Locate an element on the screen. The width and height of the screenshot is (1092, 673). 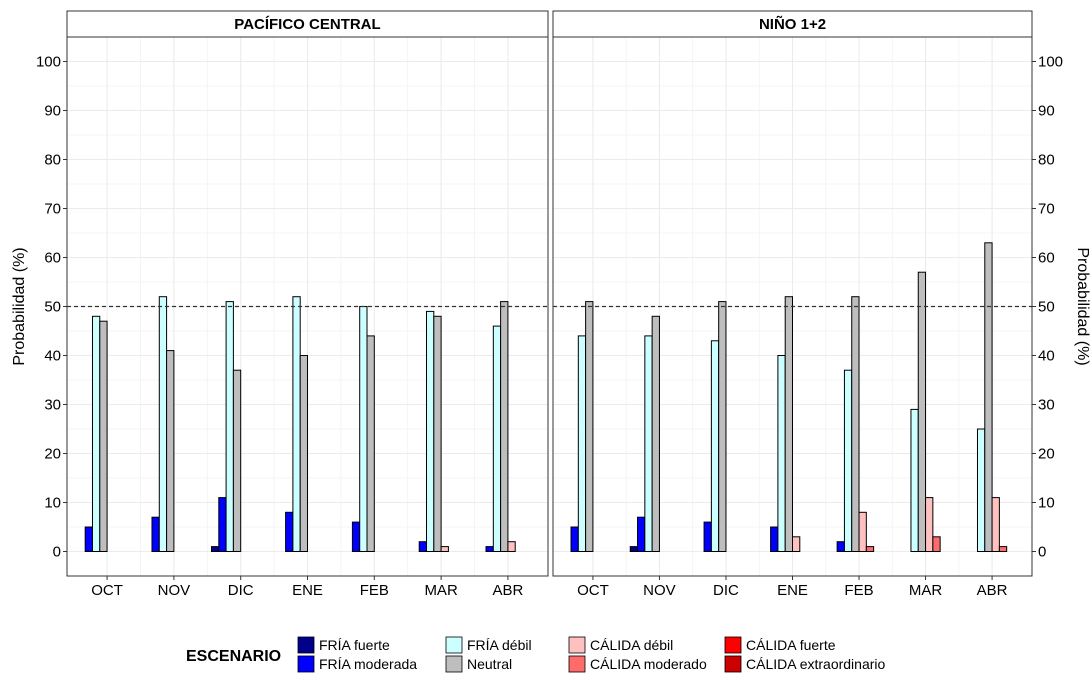
y-tick-label-right: 70 is located at coordinates (1046, 209).